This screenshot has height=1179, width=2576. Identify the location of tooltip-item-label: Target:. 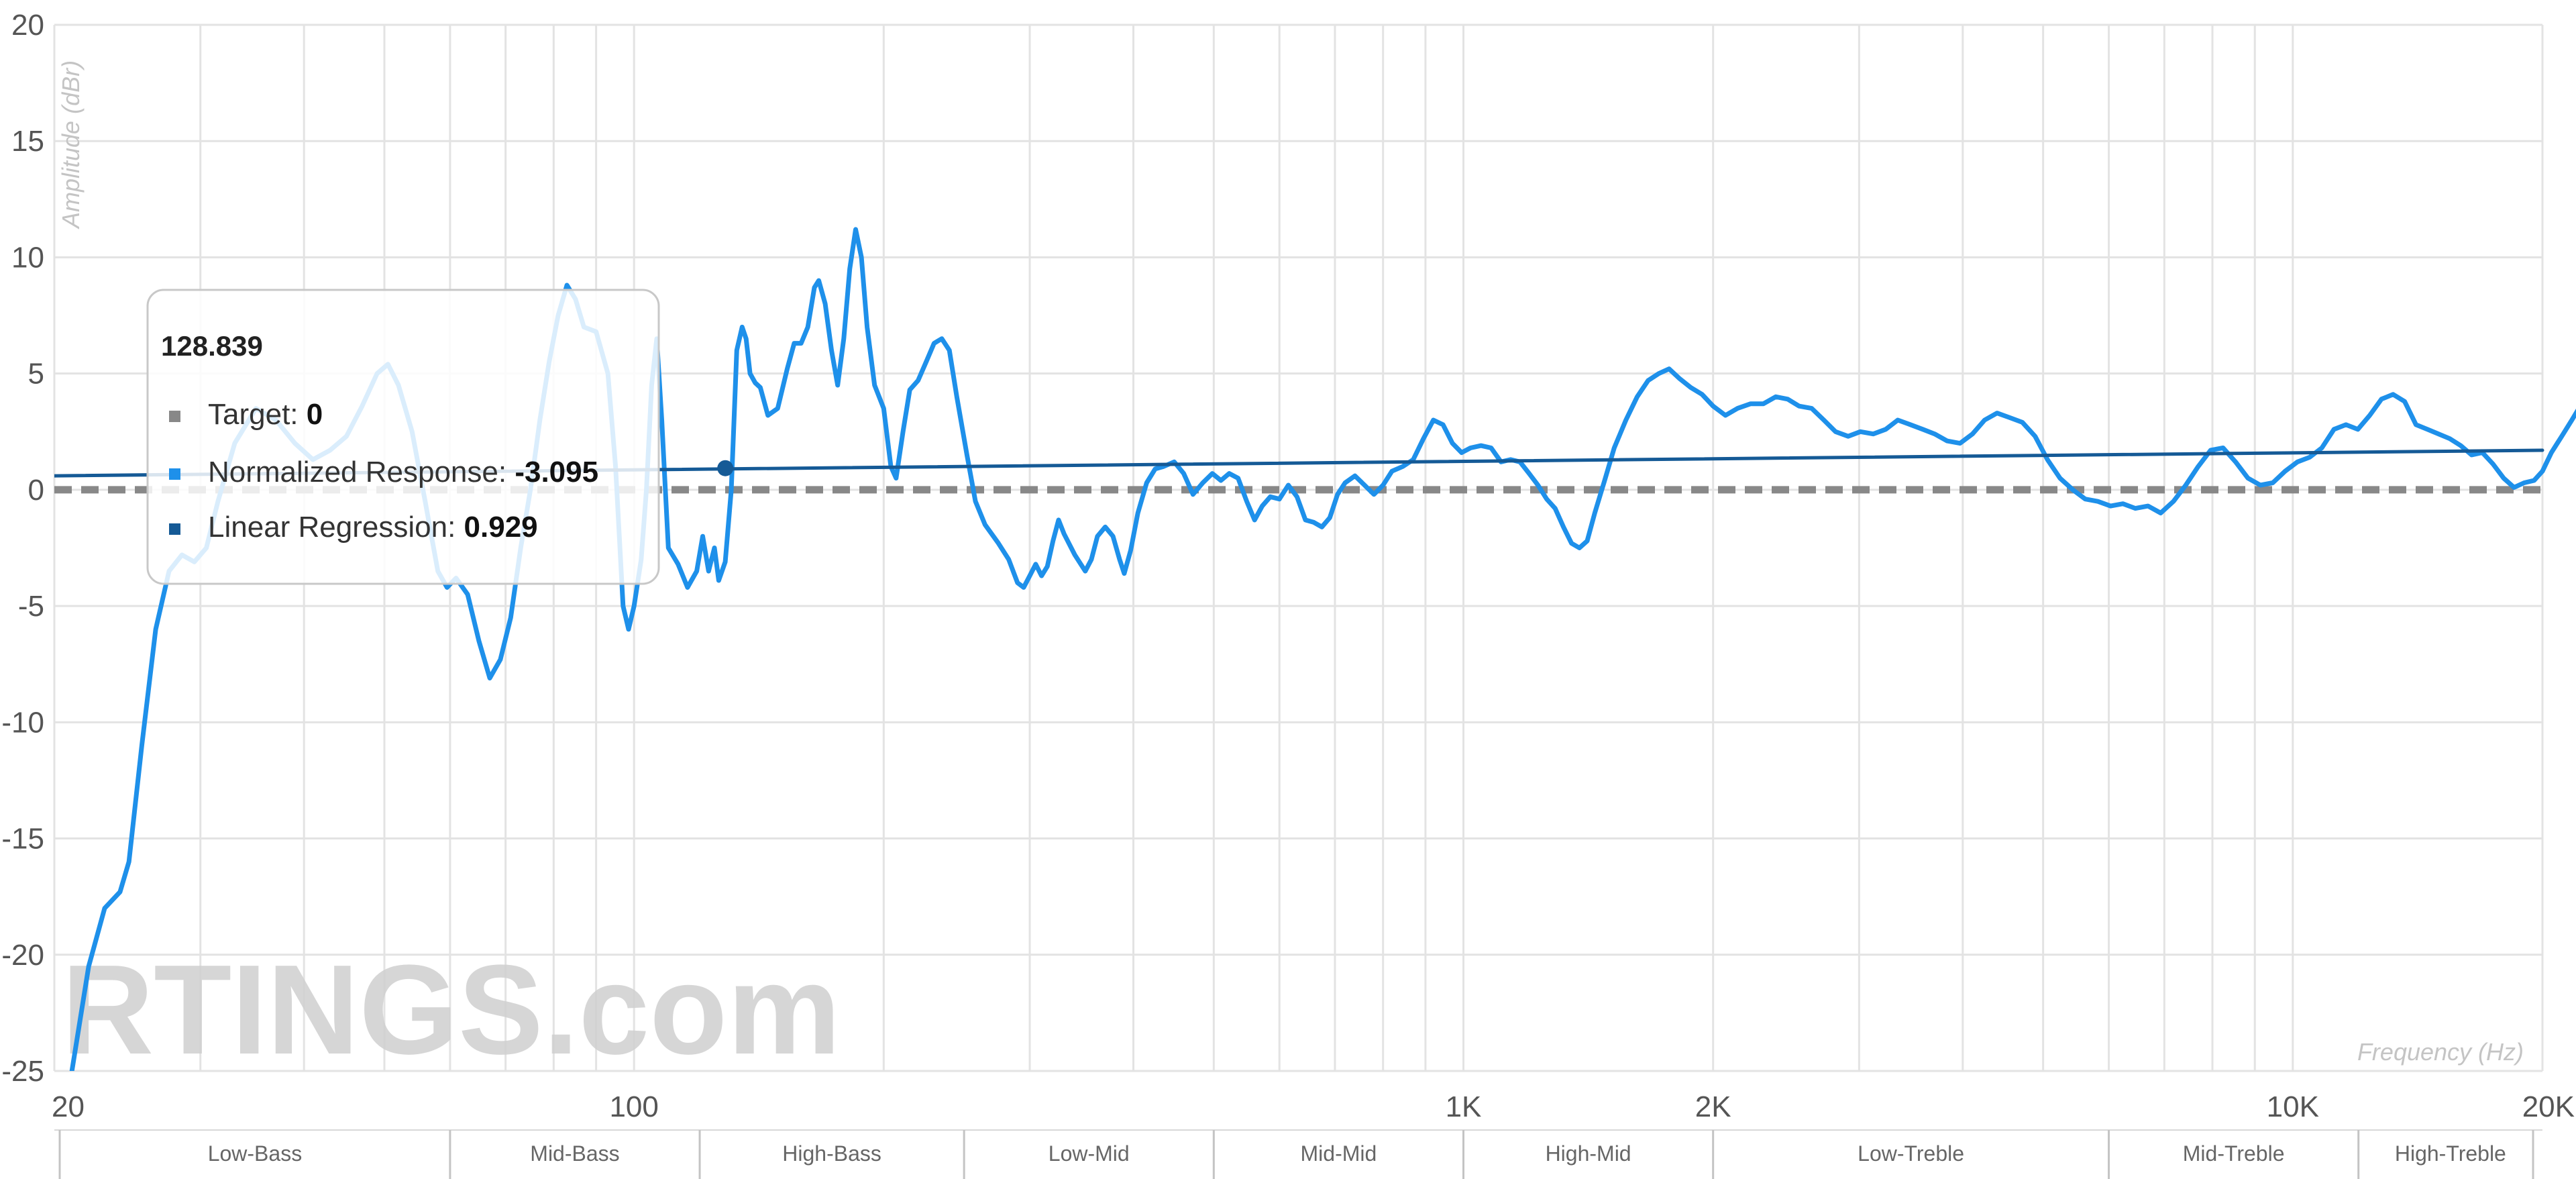
(257, 414).